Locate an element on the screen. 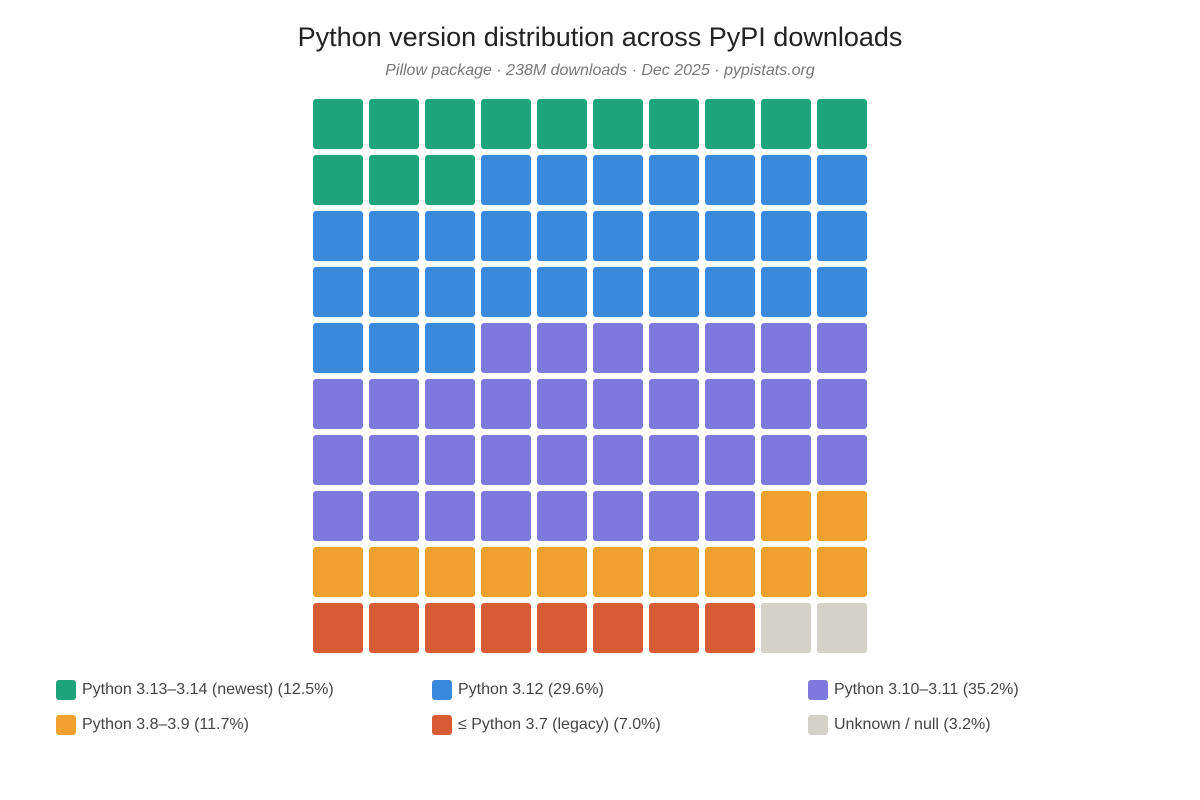 This screenshot has width=1200, height=800. legend-label: Python 3.12 (29.6%) is located at coordinates (531, 689).